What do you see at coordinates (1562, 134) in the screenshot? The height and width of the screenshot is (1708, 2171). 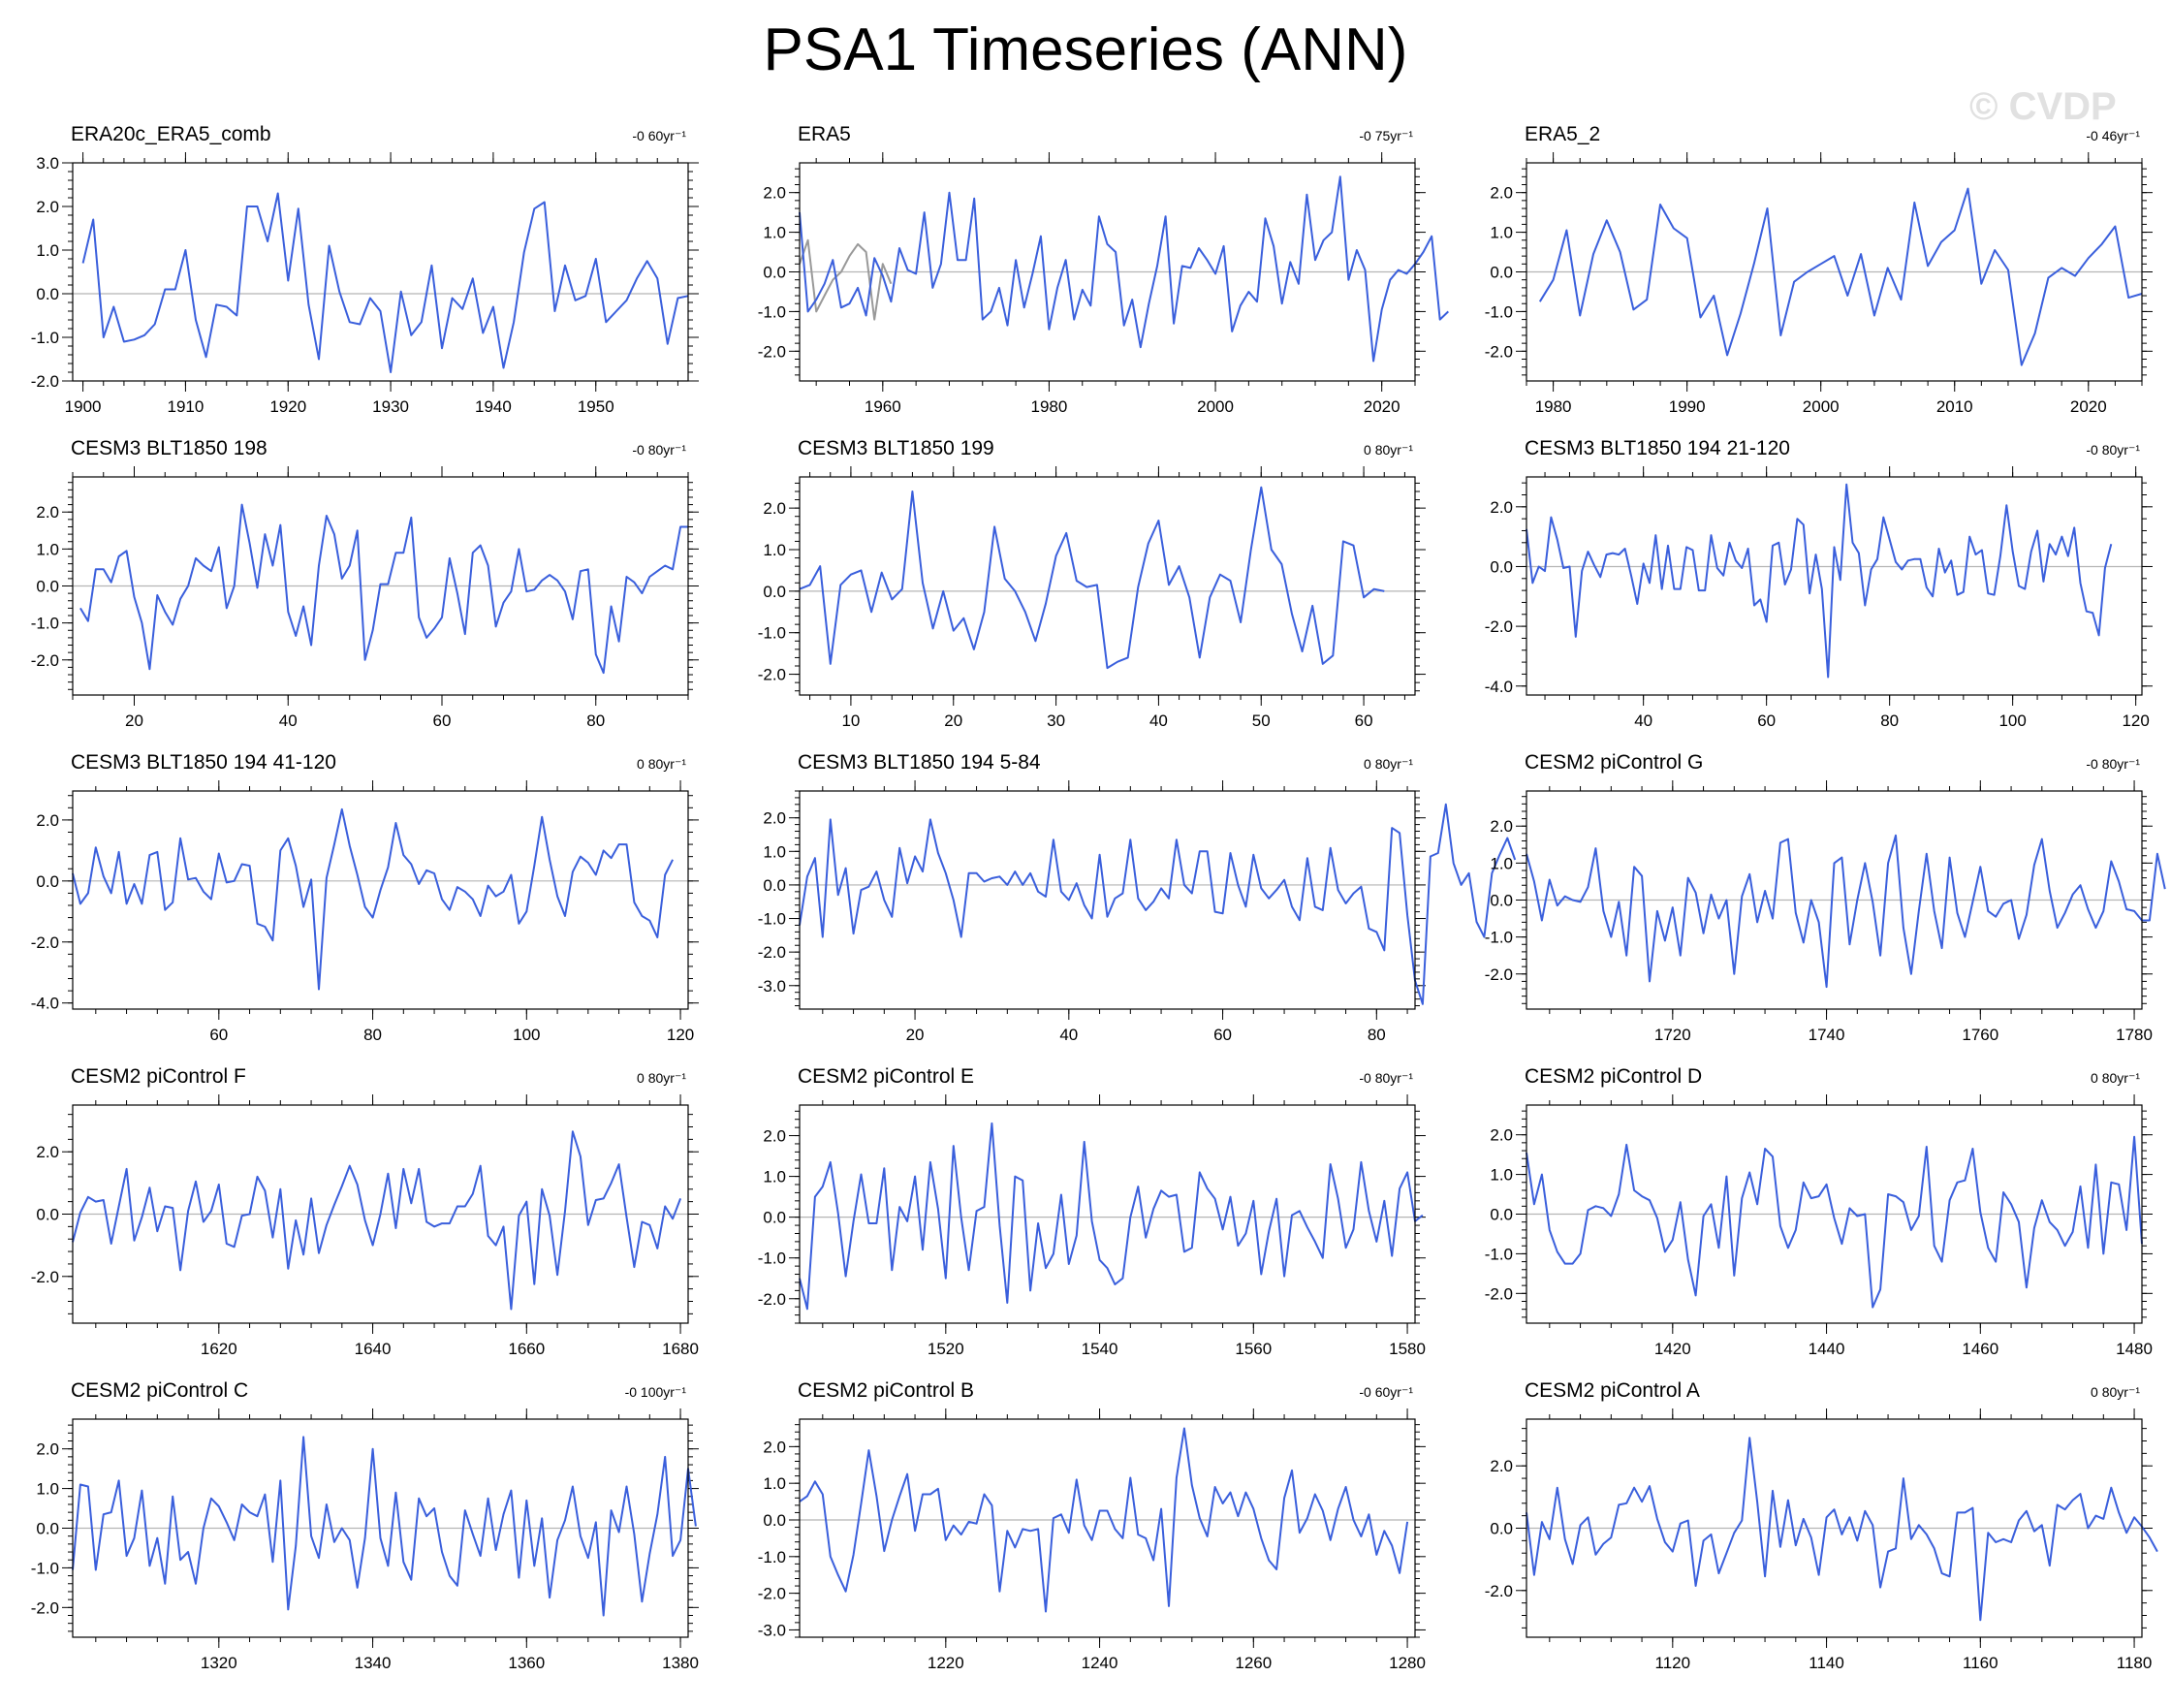 I see `panel-title: ERA5_2` at bounding box center [1562, 134].